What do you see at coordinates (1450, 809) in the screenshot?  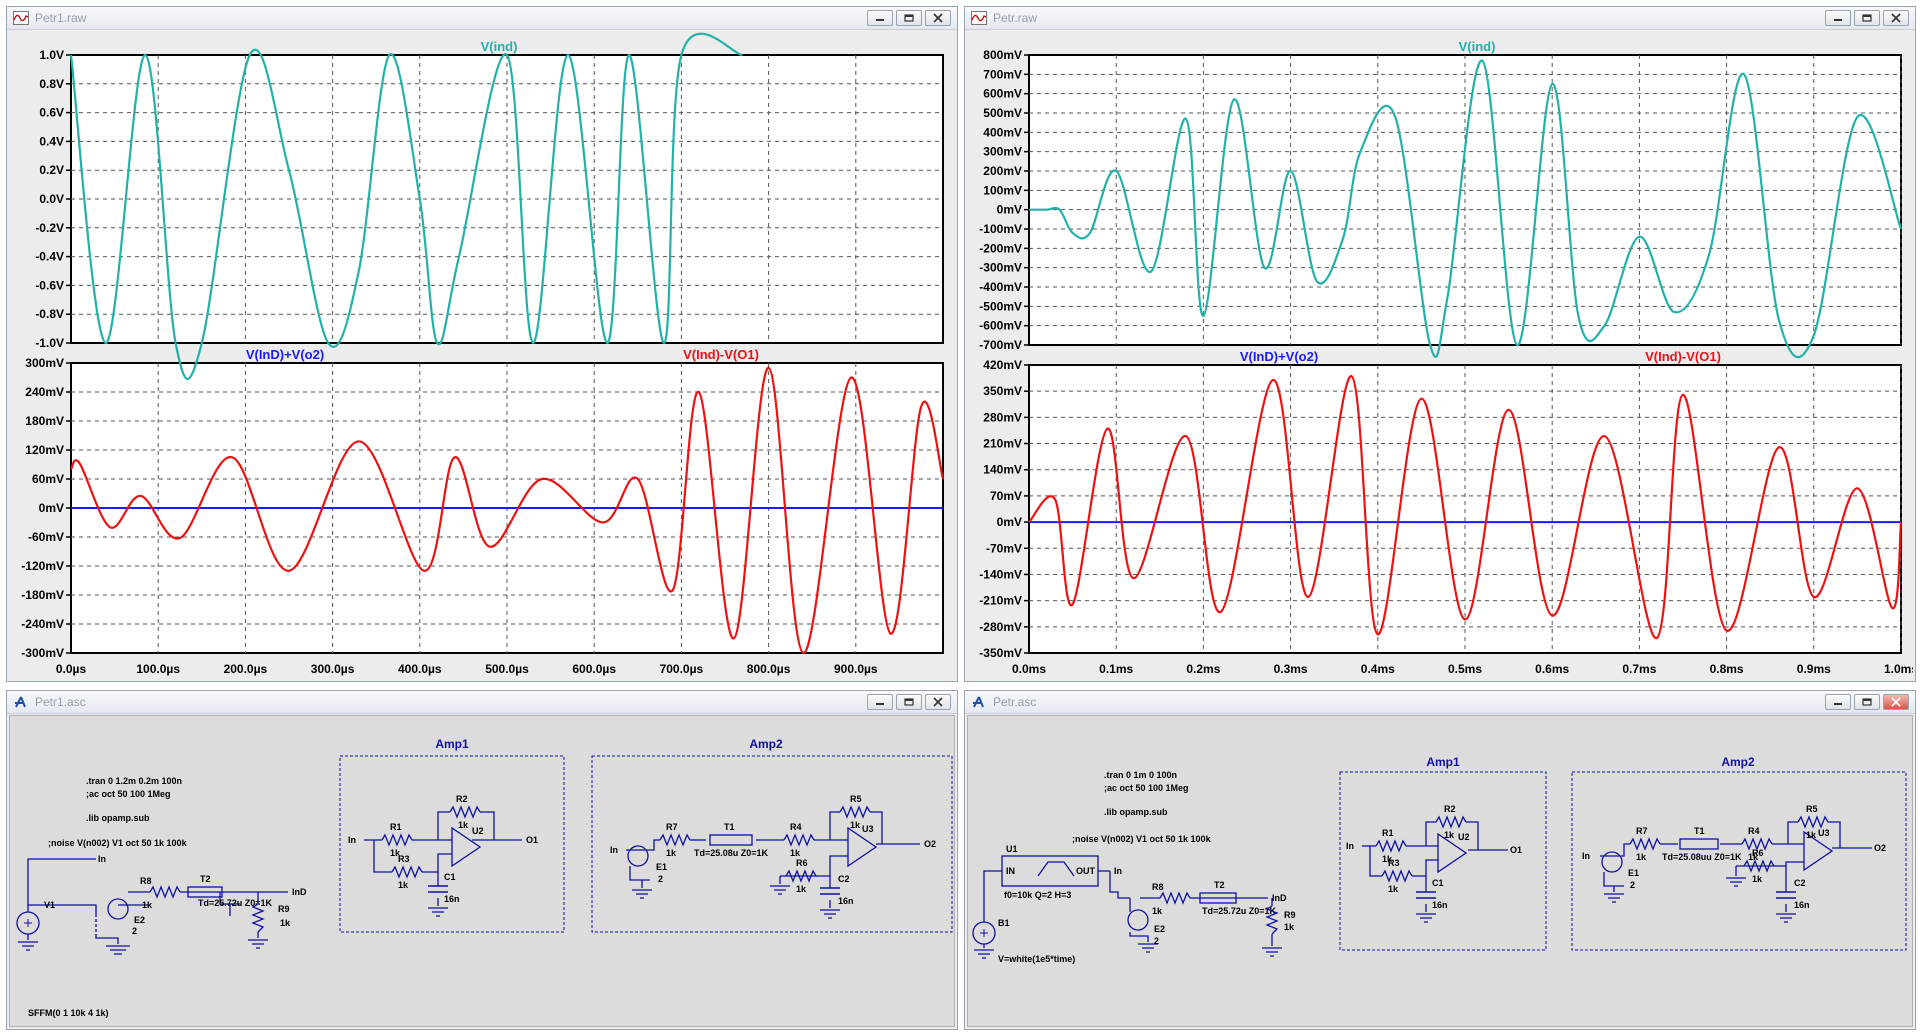 I see `r2-label: R2` at bounding box center [1450, 809].